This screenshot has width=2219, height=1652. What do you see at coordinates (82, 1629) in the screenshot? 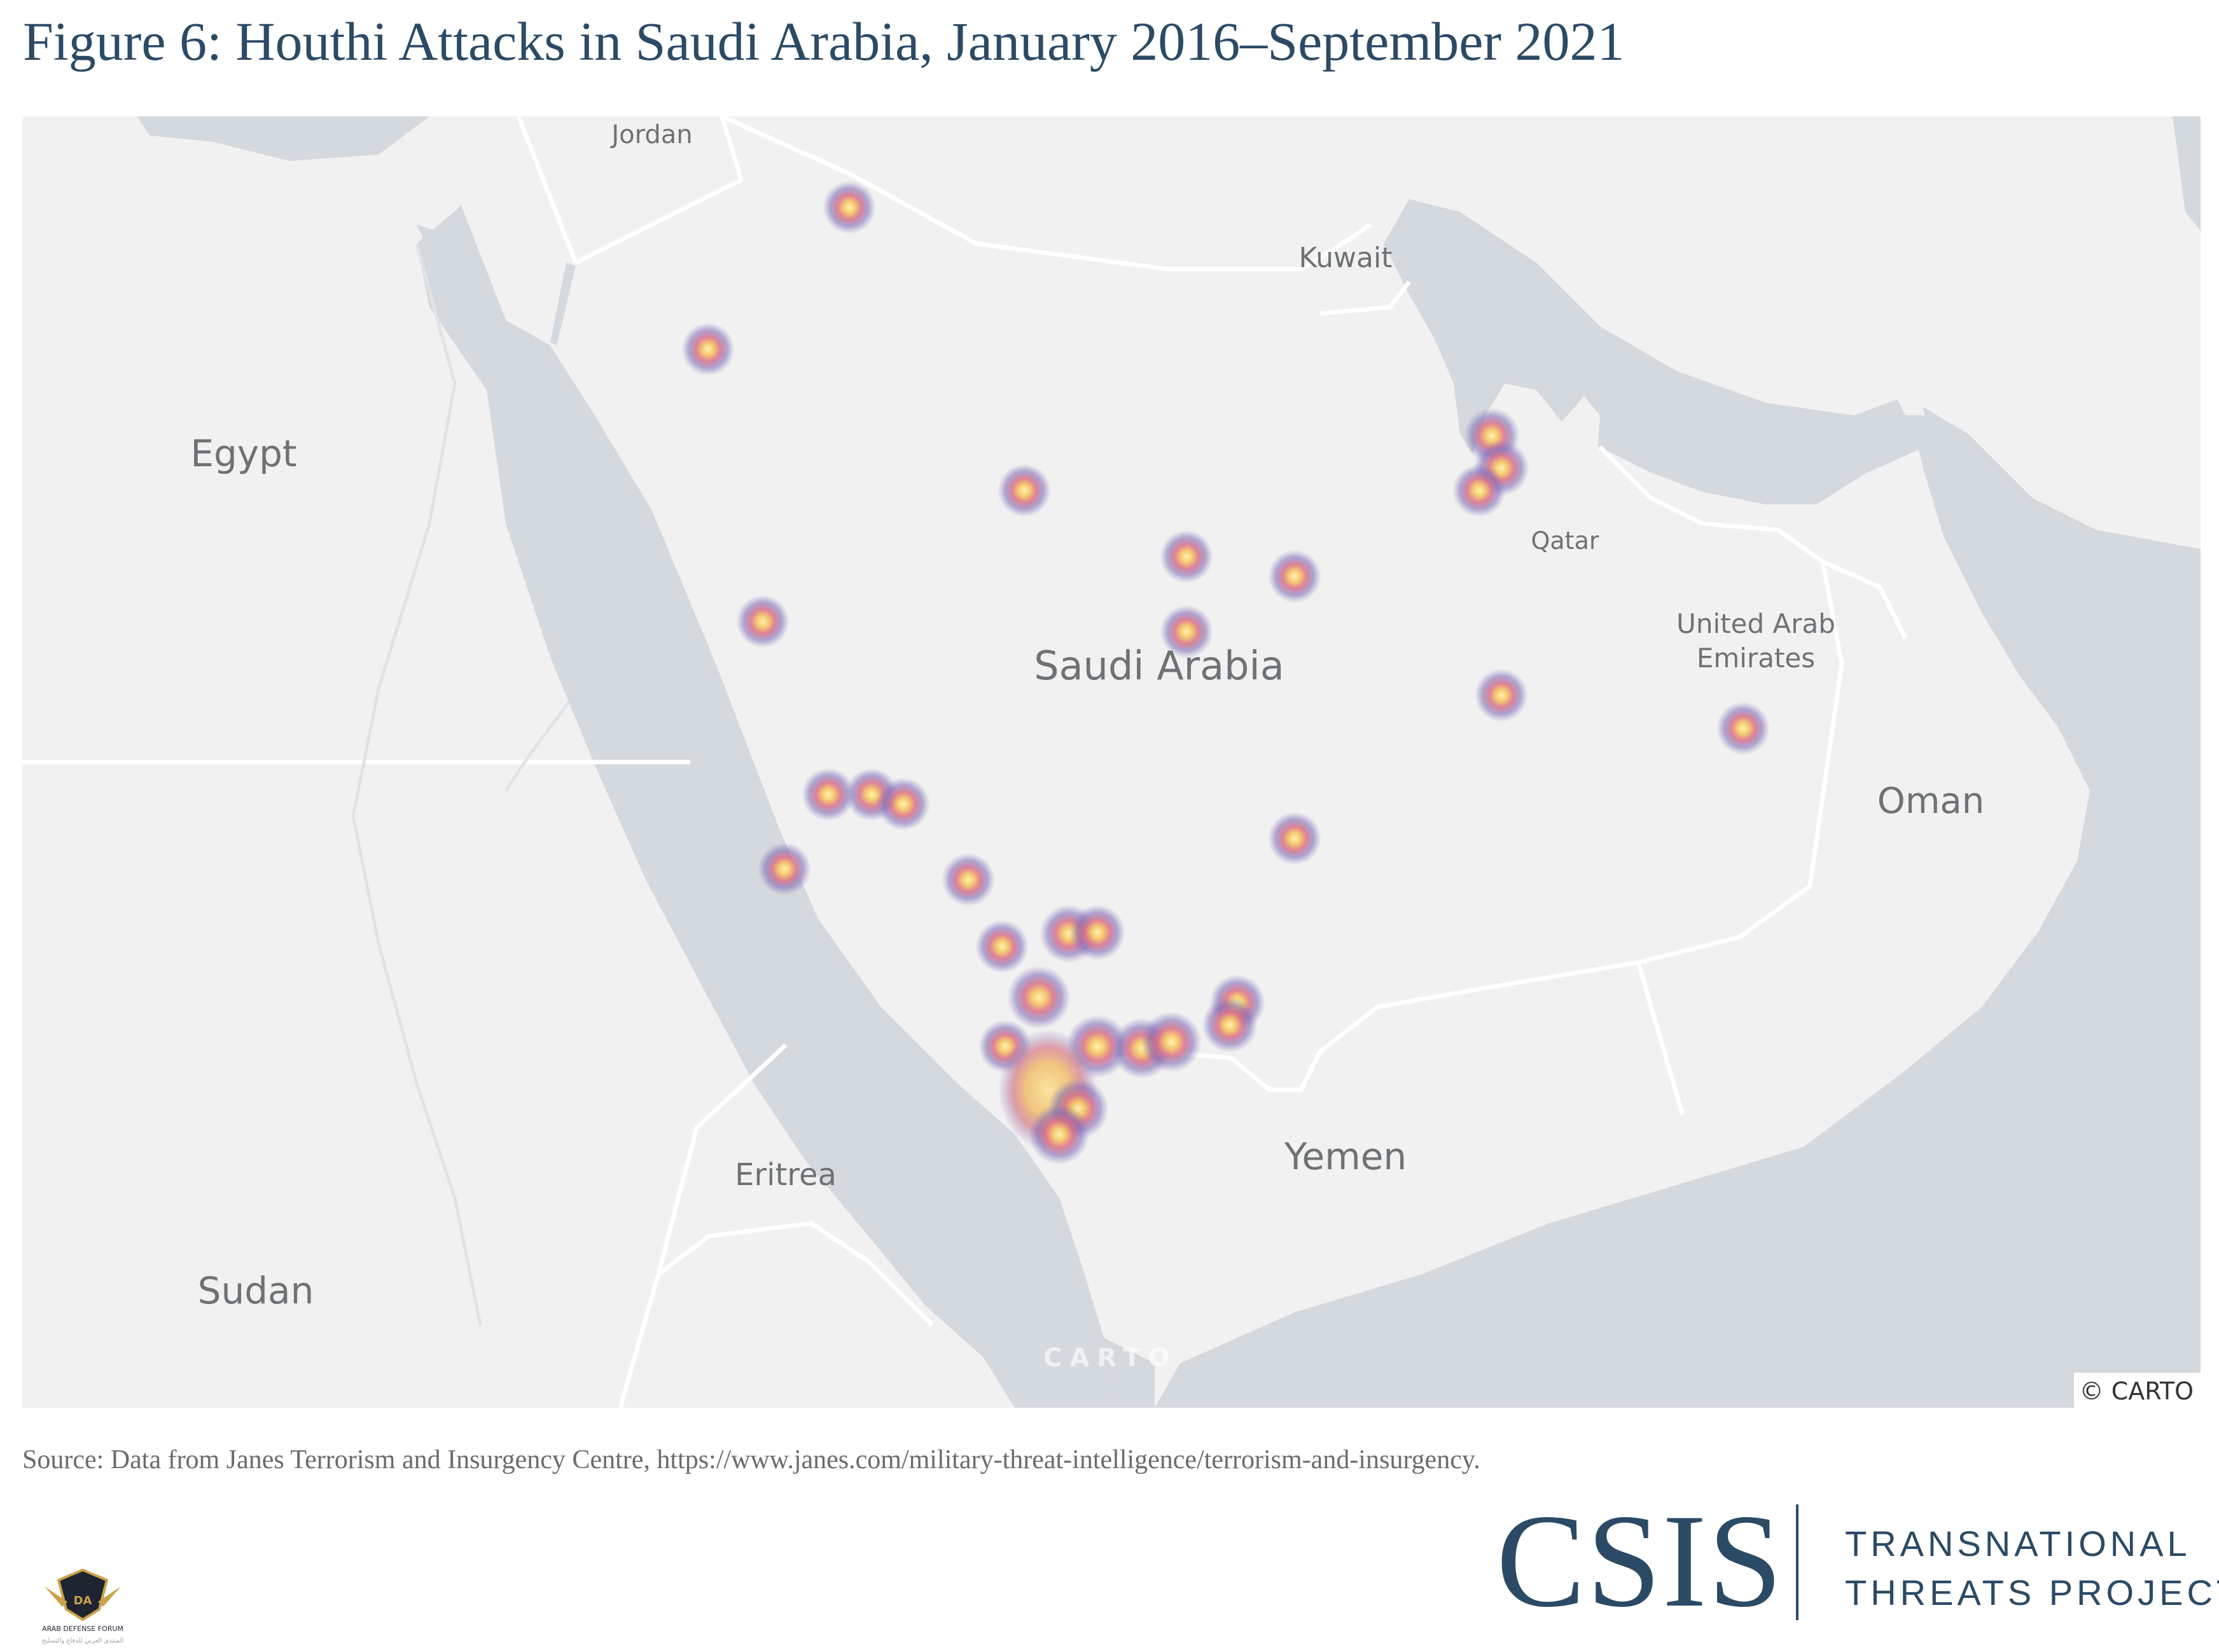
I see `forum-logo-text-en: ARAB DEFENSE FORUM` at bounding box center [82, 1629].